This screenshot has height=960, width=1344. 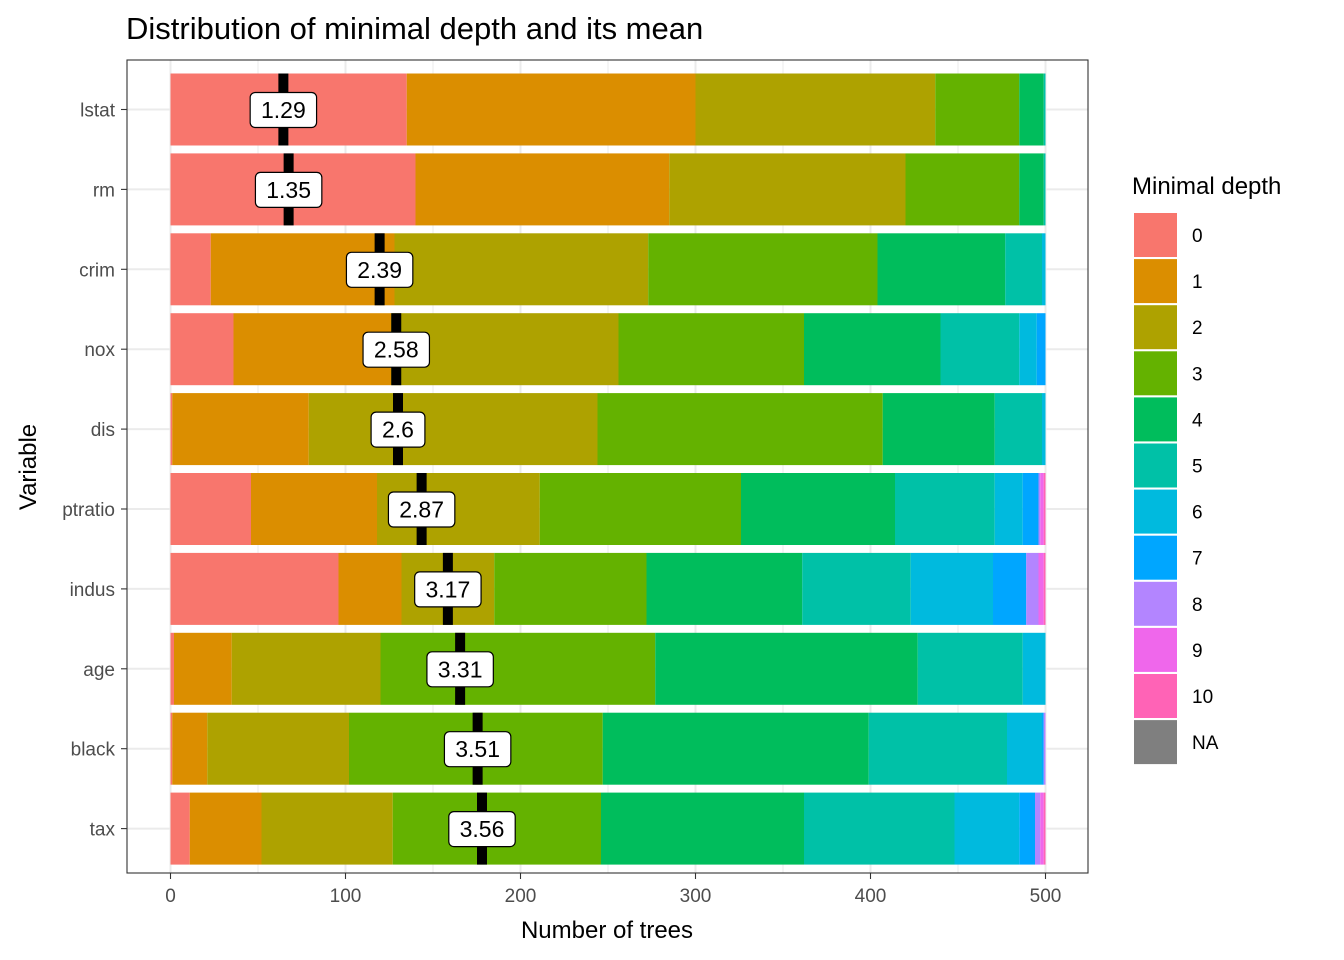 What do you see at coordinates (94, 471) in the screenshot?
I see `y-axis: lstat rm crim nox dis ptratio indus age black tax` at bounding box center [94, 471].